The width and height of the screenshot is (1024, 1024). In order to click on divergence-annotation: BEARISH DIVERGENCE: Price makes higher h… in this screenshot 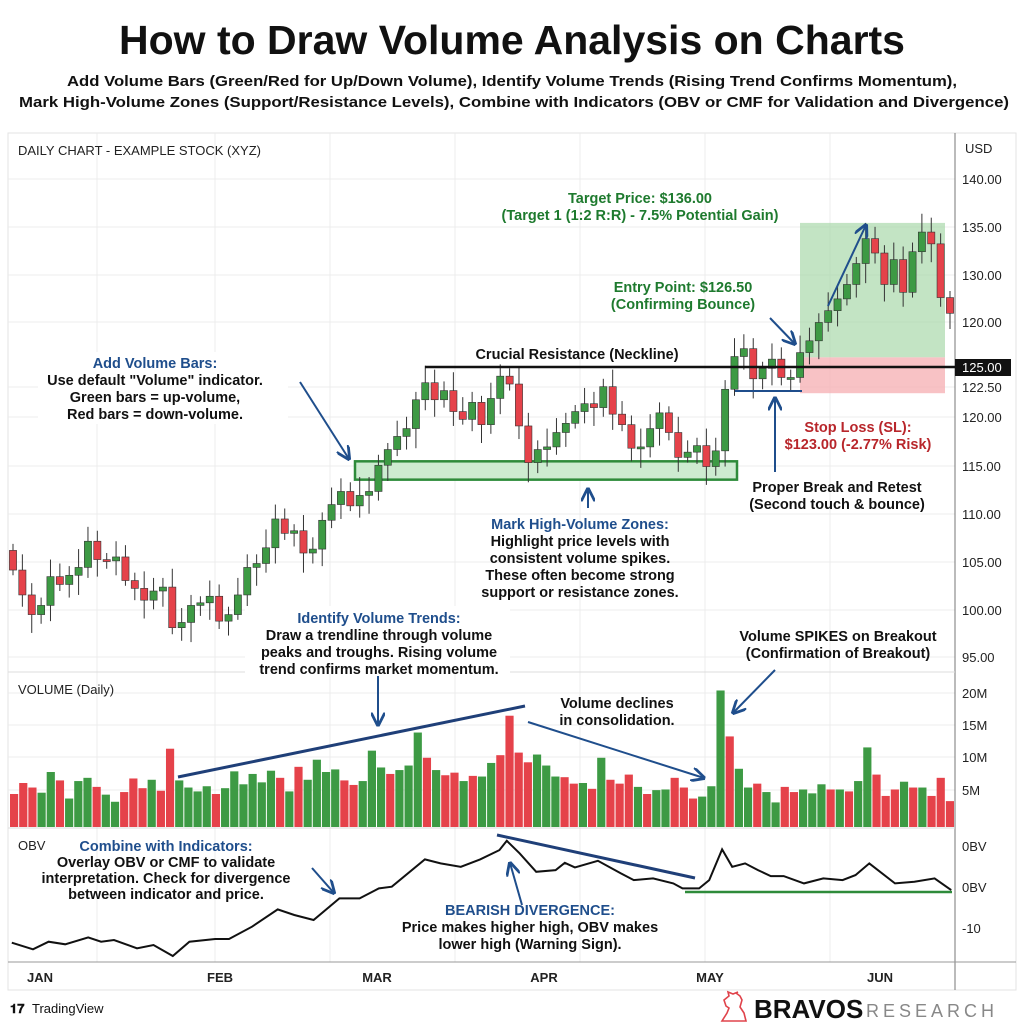, I will do `click(530, 928)`.